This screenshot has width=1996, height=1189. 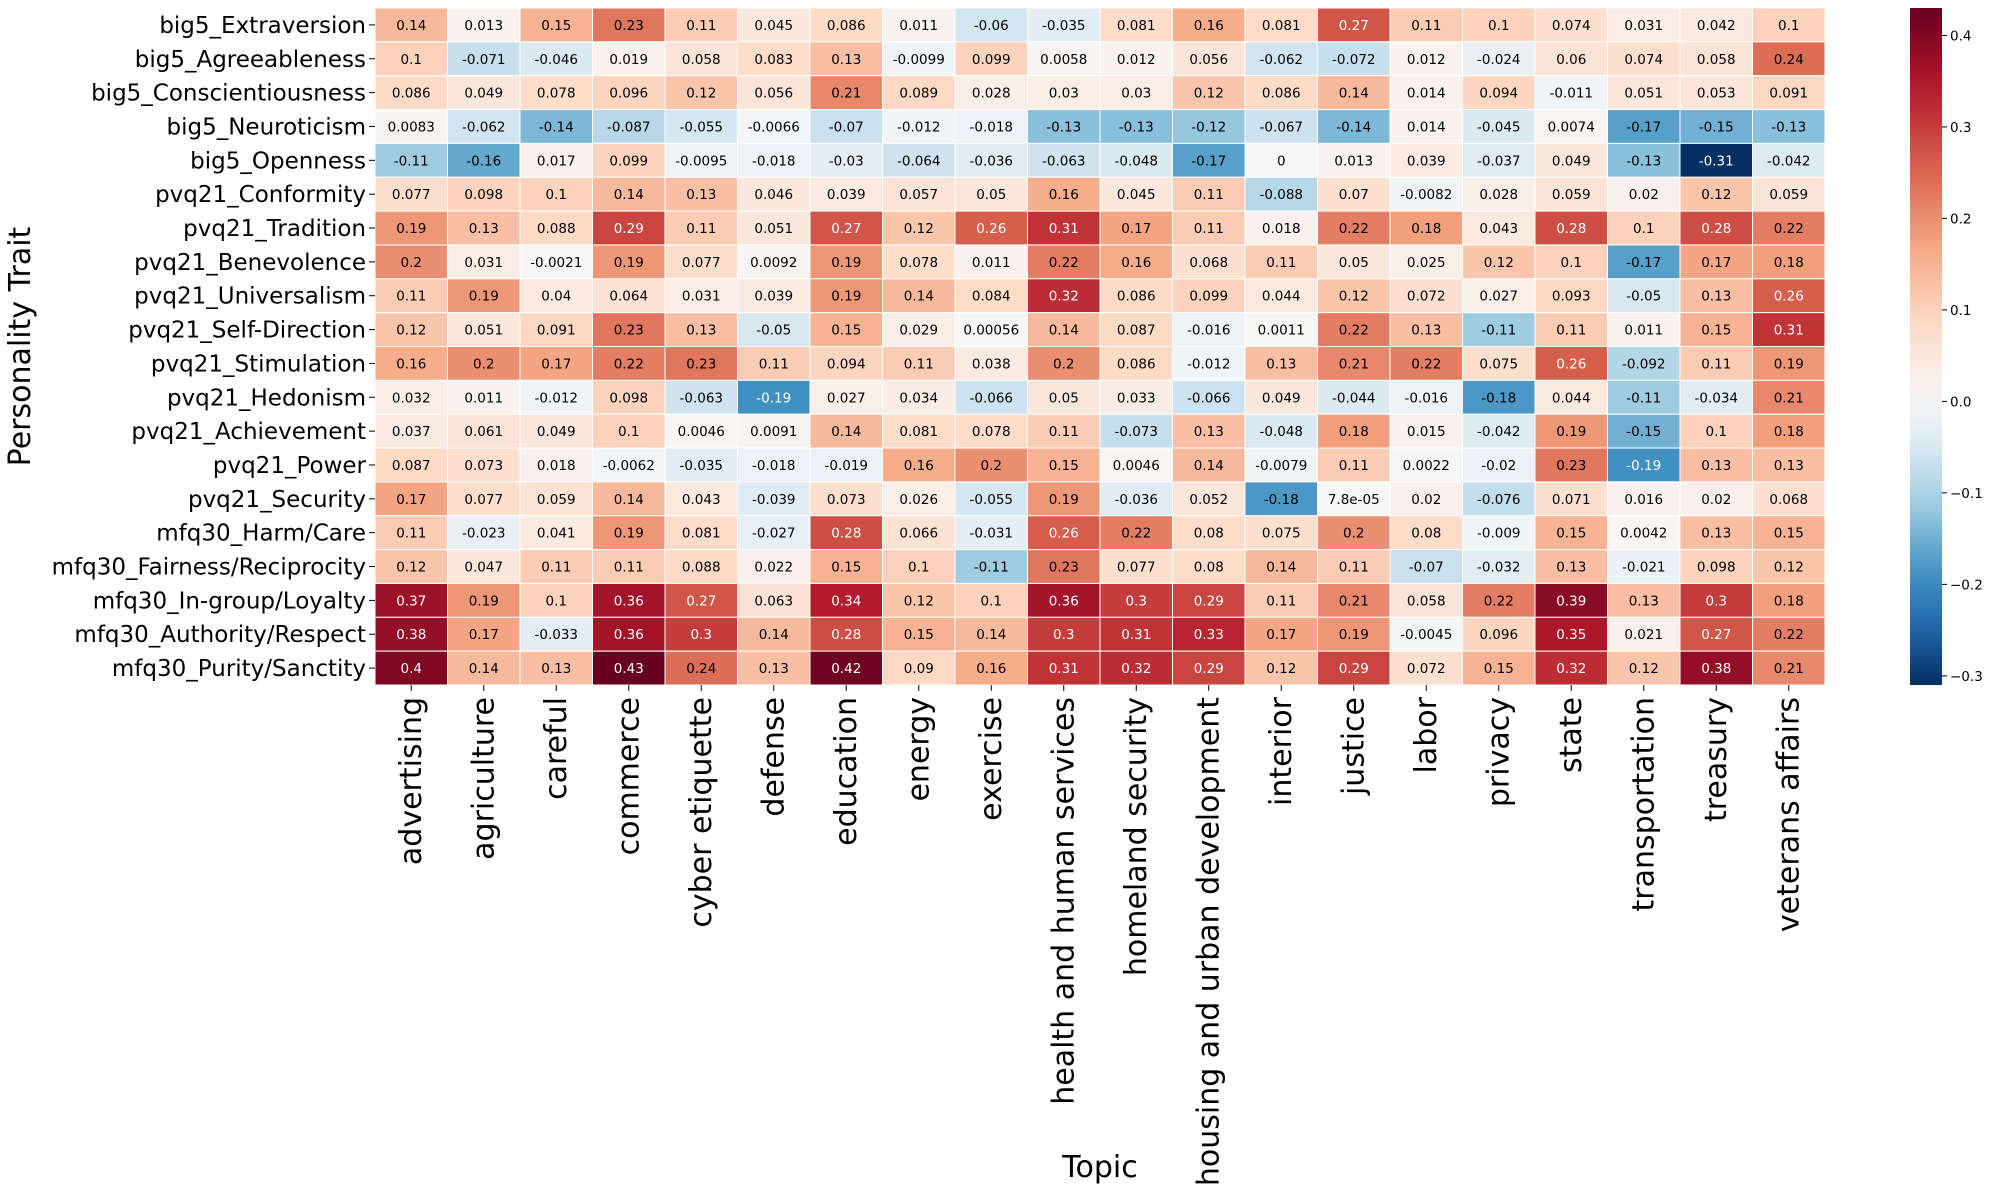 What do you see at coordinates (1064, 601) in the screenshot?
I see `cell-value-label: 0.36` at bounding box center [1064, 601].